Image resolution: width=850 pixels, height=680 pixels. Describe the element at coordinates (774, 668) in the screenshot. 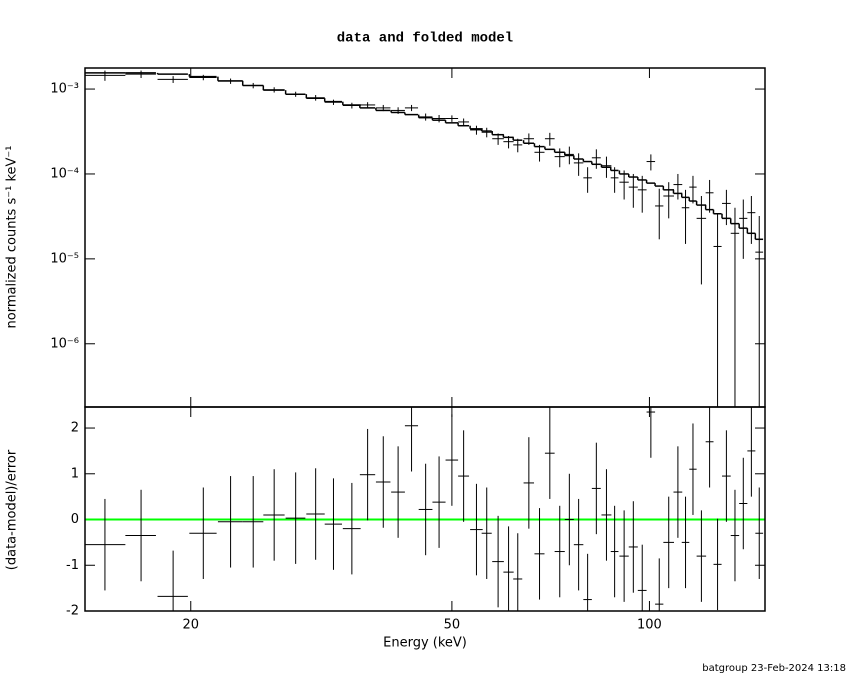

I see `footer: batgroup 23-Feb-2024 13:18` at that location.